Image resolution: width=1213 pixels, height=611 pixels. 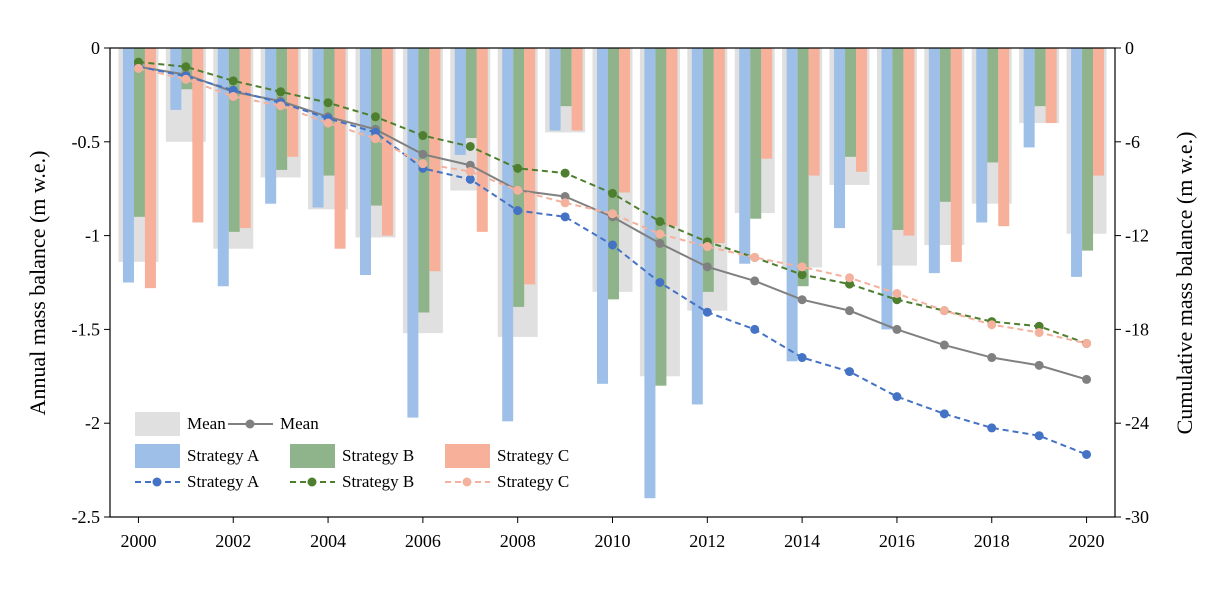 What do you see at coordinates (1137, 423) in the screenshot?
I see `y2-tick-label: -24` at bounding box center [1137, 423].